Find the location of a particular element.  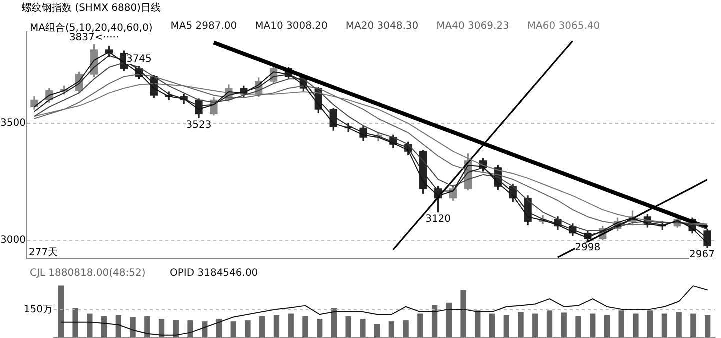

legend-title: MA组合(5,10,20,40,60,0) is located at coordinates (91, 28).